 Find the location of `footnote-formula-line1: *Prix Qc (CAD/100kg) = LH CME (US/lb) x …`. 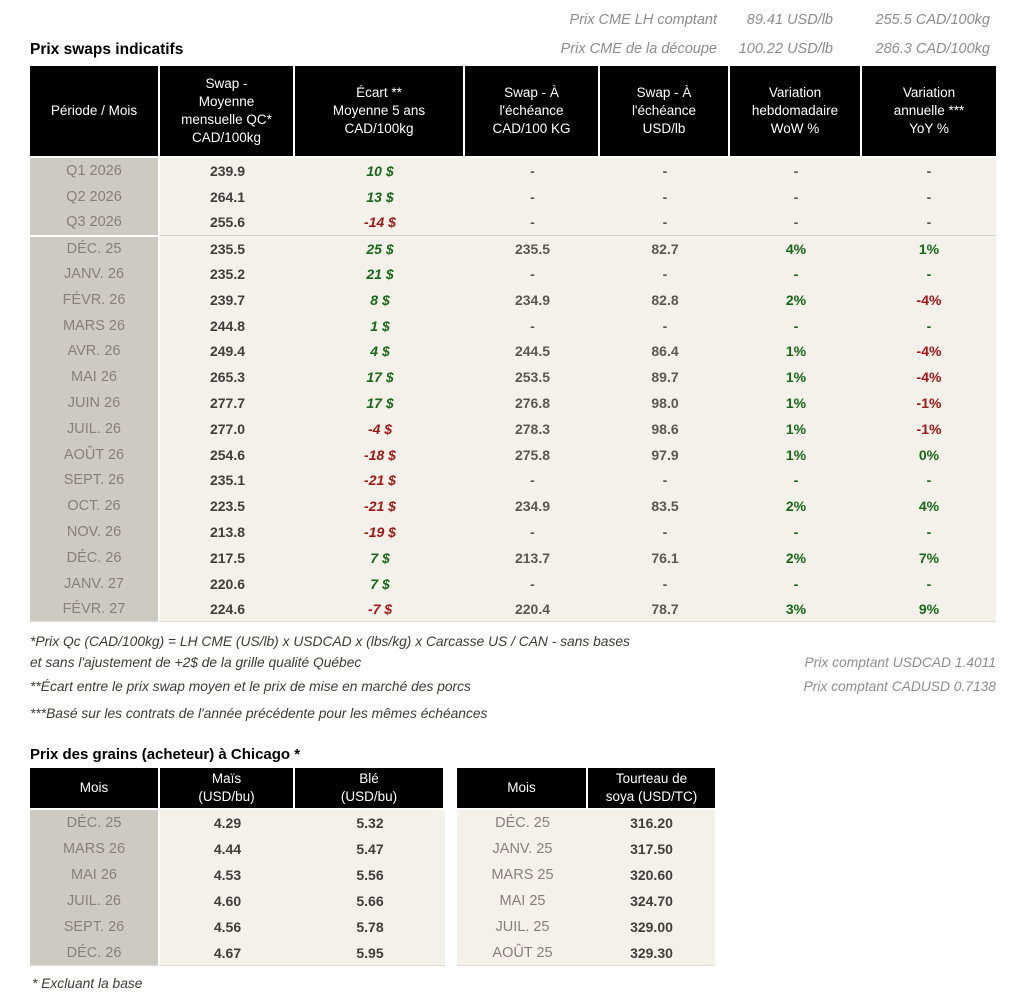

footnote-formula-line1: *Prix Qc (CAD/100kg) = LH CME (US/lb) x … is located at coordinates (330, 641).